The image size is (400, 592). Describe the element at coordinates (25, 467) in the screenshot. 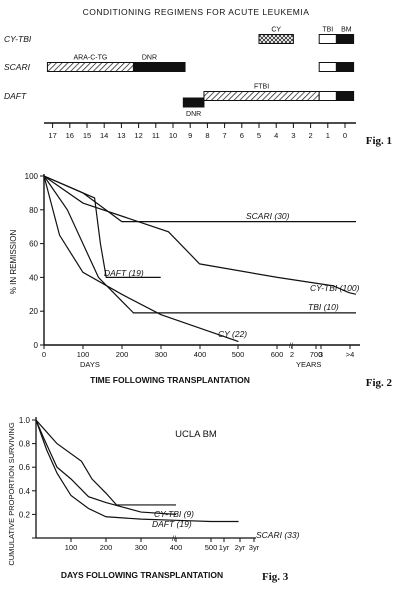

I see `fig3-ytick-label-0-6: 0.6` at that location.